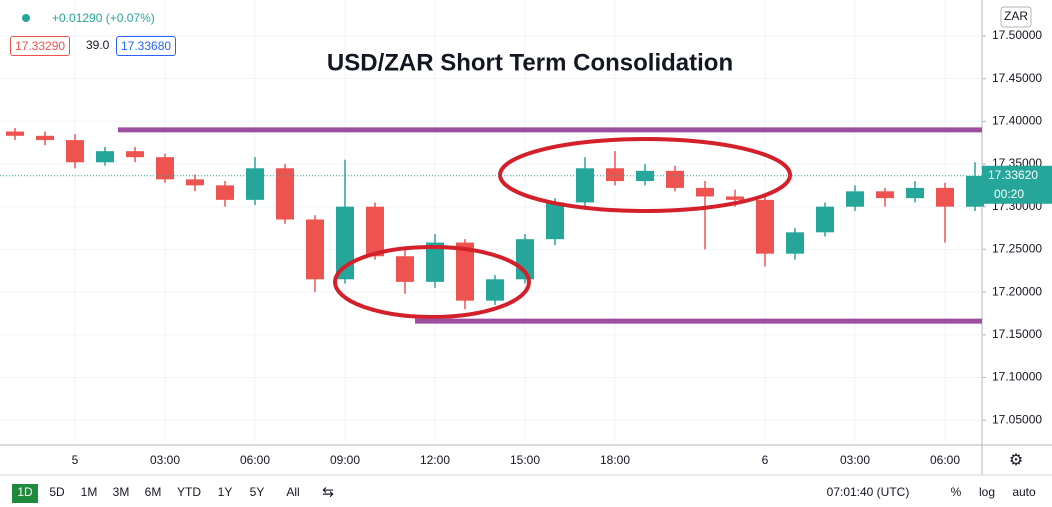 The image size is (1052, 507). Describe the element at coordinates (435, 460) in the screenshot. I see `x-tick-label: 12:00` at that location.